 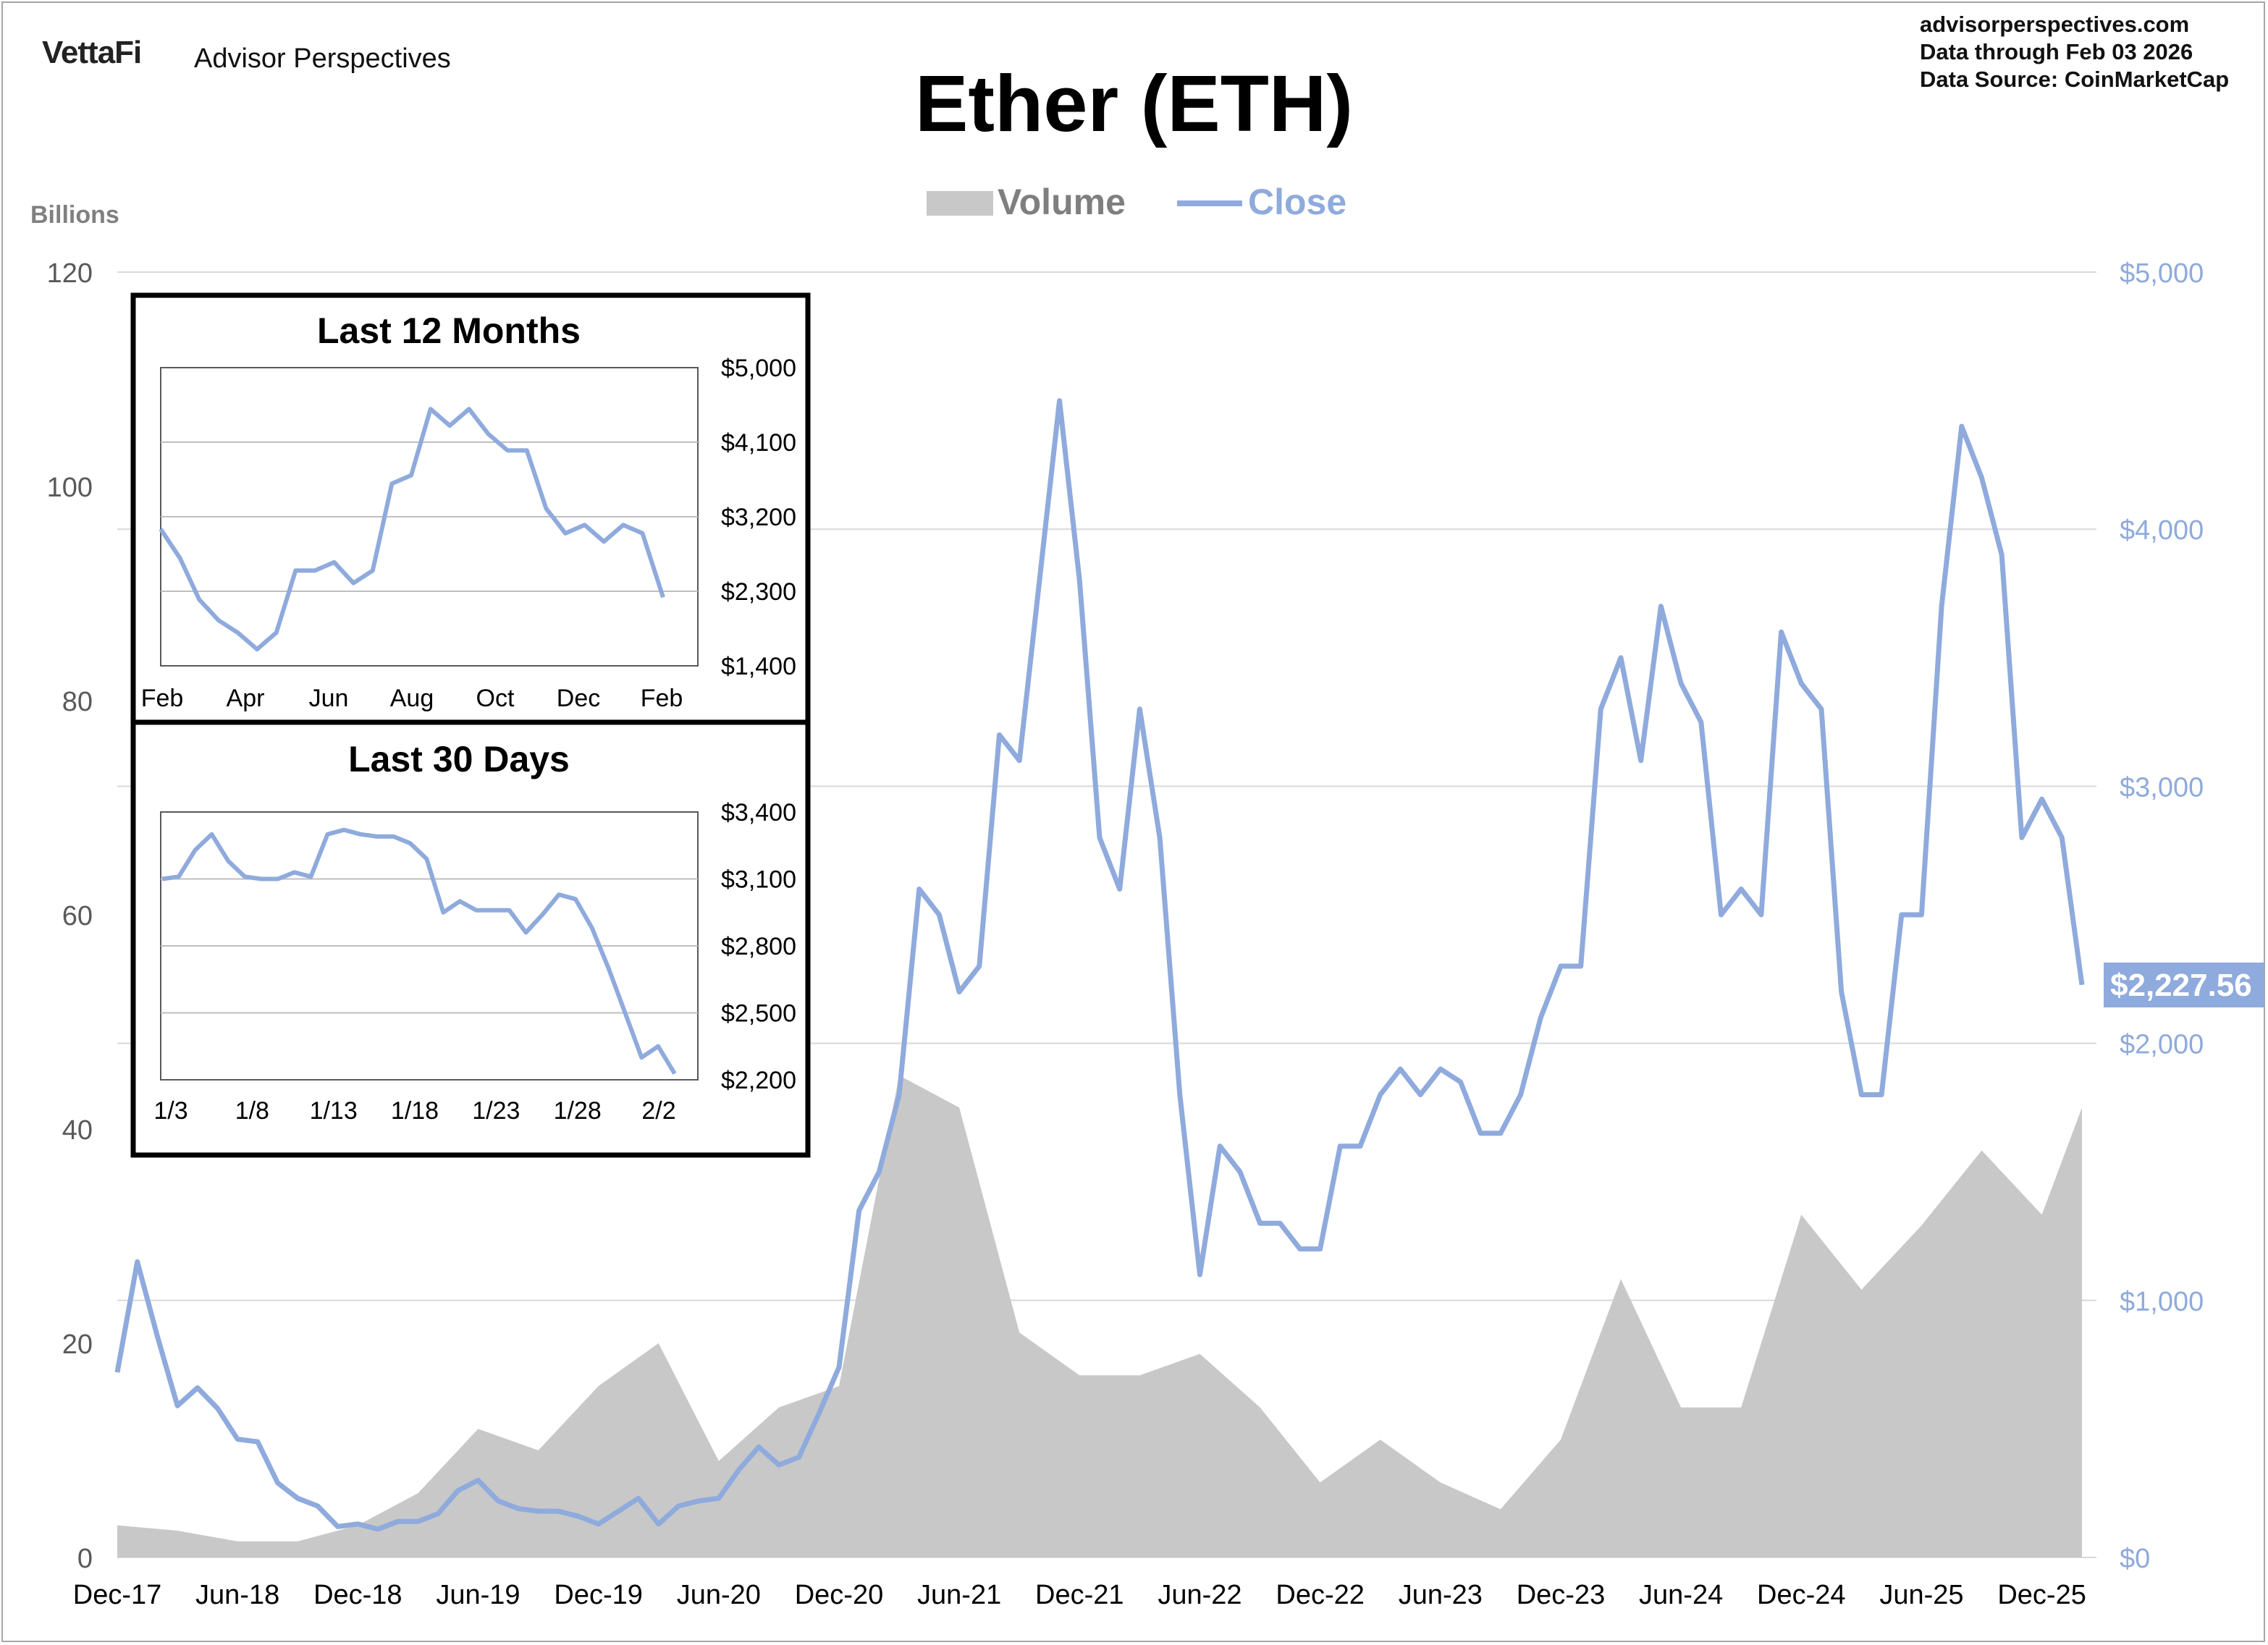 What do you see at coordinates (85, 1559) in the screenshot?
I see `y-left-tick-label: 0` at bounding box center [85, 1559].